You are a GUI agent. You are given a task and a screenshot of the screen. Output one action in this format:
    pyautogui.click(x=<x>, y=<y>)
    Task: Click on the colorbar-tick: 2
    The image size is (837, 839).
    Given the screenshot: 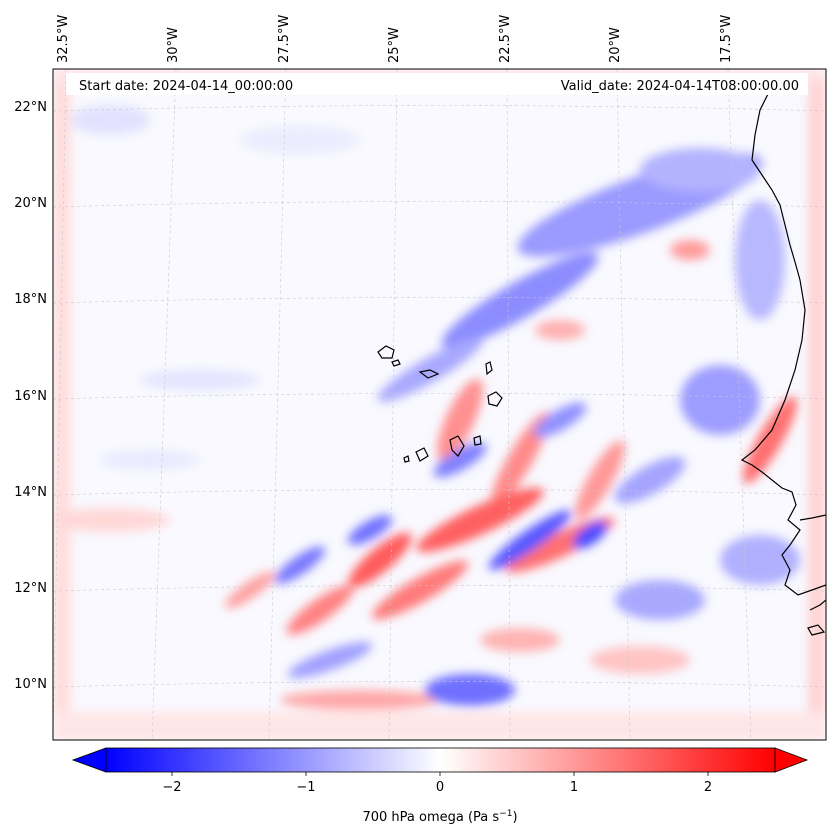 What is the action you would take?
    pyautogui.click(x=708, y=787)
    